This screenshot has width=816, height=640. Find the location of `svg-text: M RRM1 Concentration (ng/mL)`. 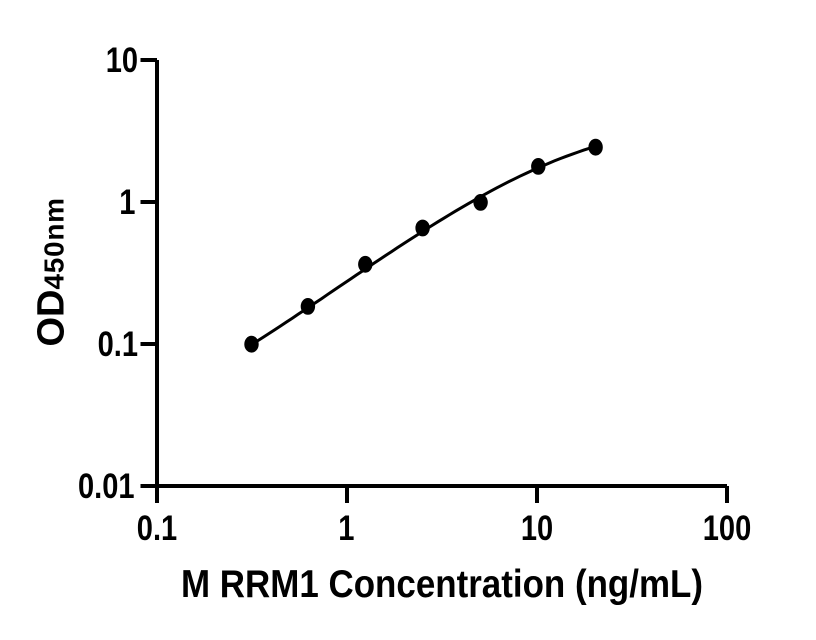

svg-text: M RRM1 Concentration (ng/mL) is located at coordinates (442, 584).